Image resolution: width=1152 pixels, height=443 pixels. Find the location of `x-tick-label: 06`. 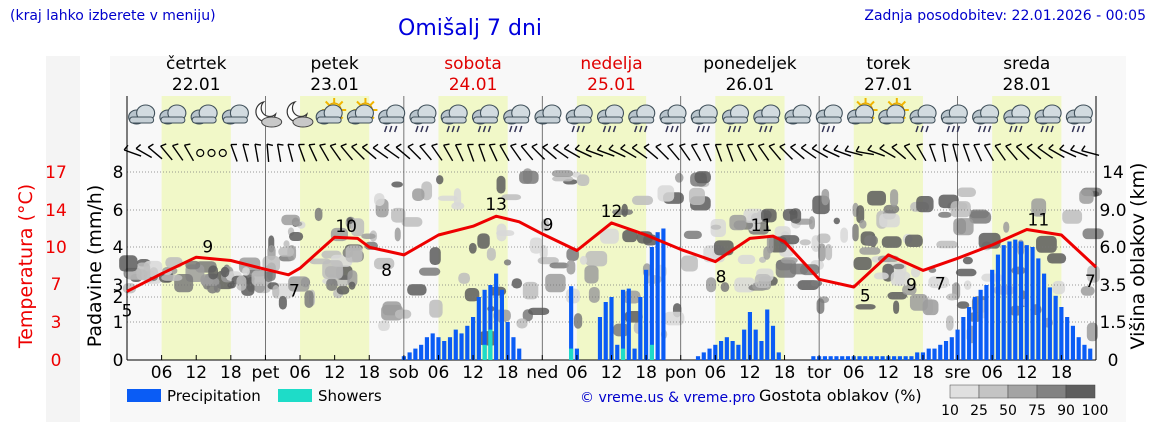

x-tick-label: 06 is located at coordinates (854, 373).